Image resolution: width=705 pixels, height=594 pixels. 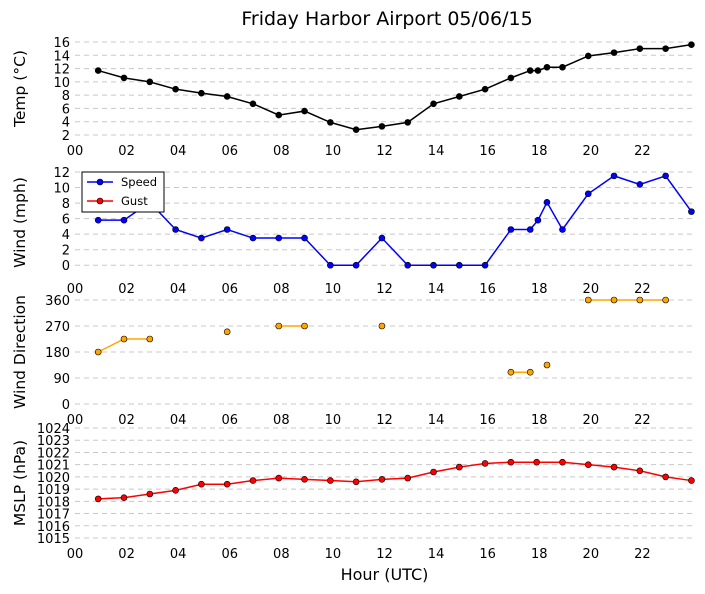 I want to click on y-tick-label: 360, so click(x=57, y=301).